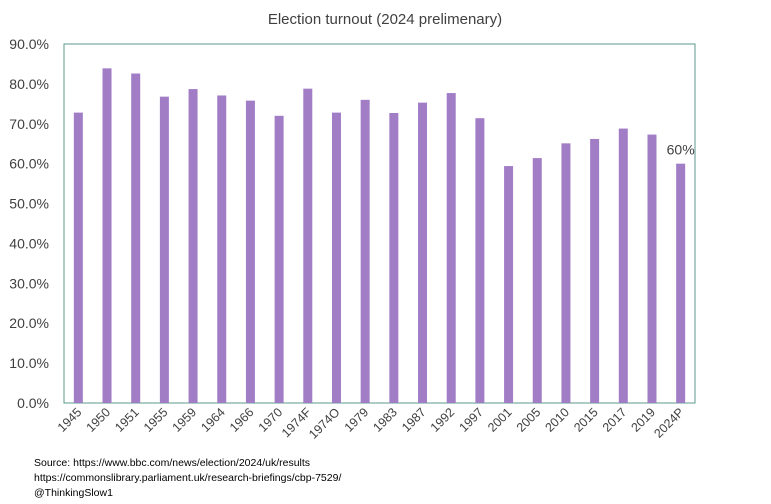  What do you see at coordinates (324, 423) in the screenshot?
I see `x-tick-label: 1974O` at bounding box center [324, 423].